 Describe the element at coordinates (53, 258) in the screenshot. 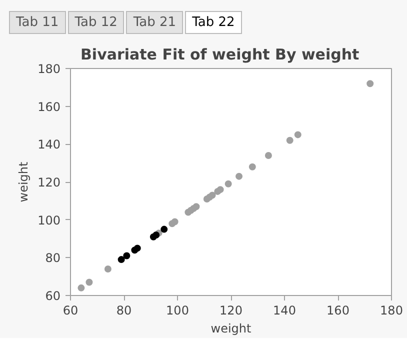

I see `y-tick-label: 80` at that location.